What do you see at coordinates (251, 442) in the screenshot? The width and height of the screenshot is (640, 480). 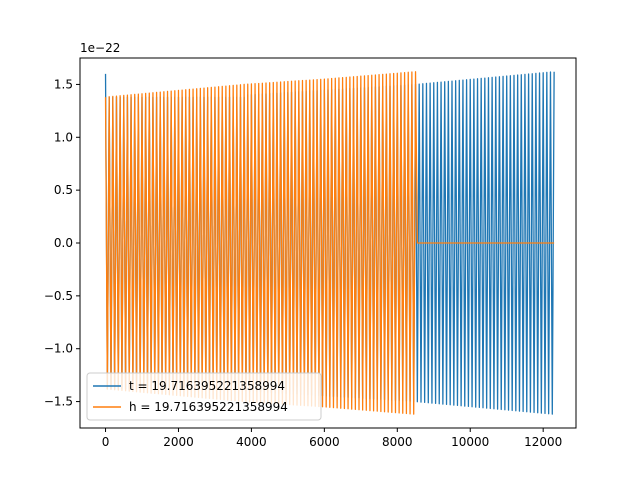 I see `x-tick-label: 4000` at bounding box center [251, 442].